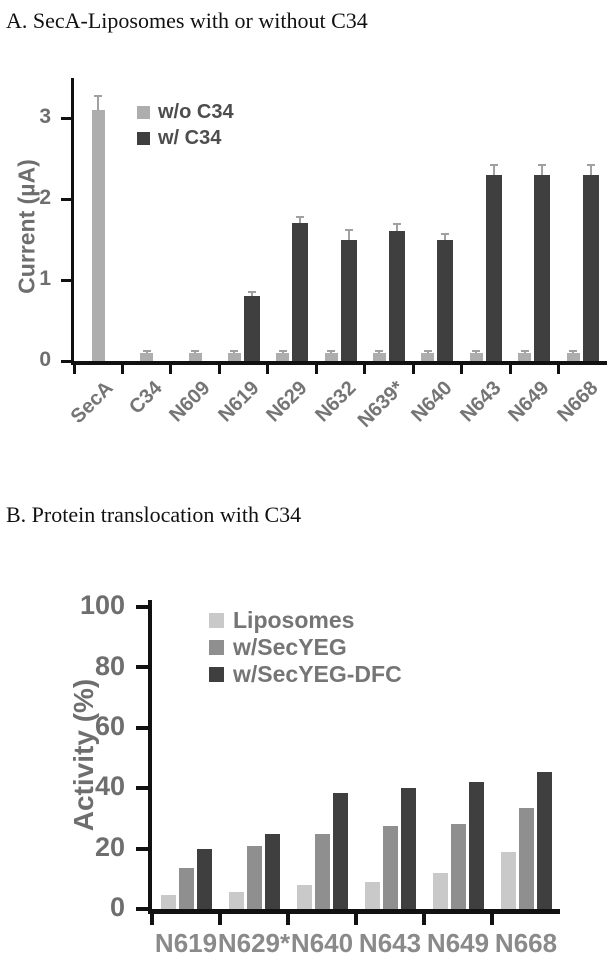 The height and width of the screenshot is (955, 616). Describe the element at coordinates (196, 111) in the screenshot. I see `legend-label: w/o C34` at that location.